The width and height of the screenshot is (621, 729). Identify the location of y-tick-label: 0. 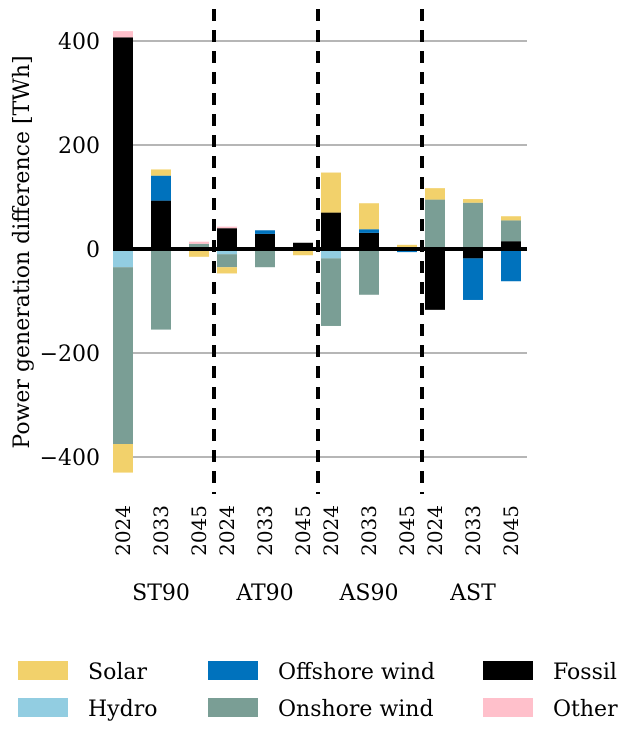
(93, 250).